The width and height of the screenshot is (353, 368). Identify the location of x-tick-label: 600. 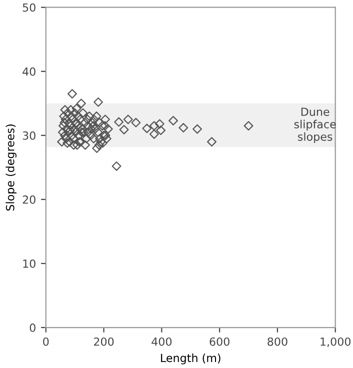
(220, 341).